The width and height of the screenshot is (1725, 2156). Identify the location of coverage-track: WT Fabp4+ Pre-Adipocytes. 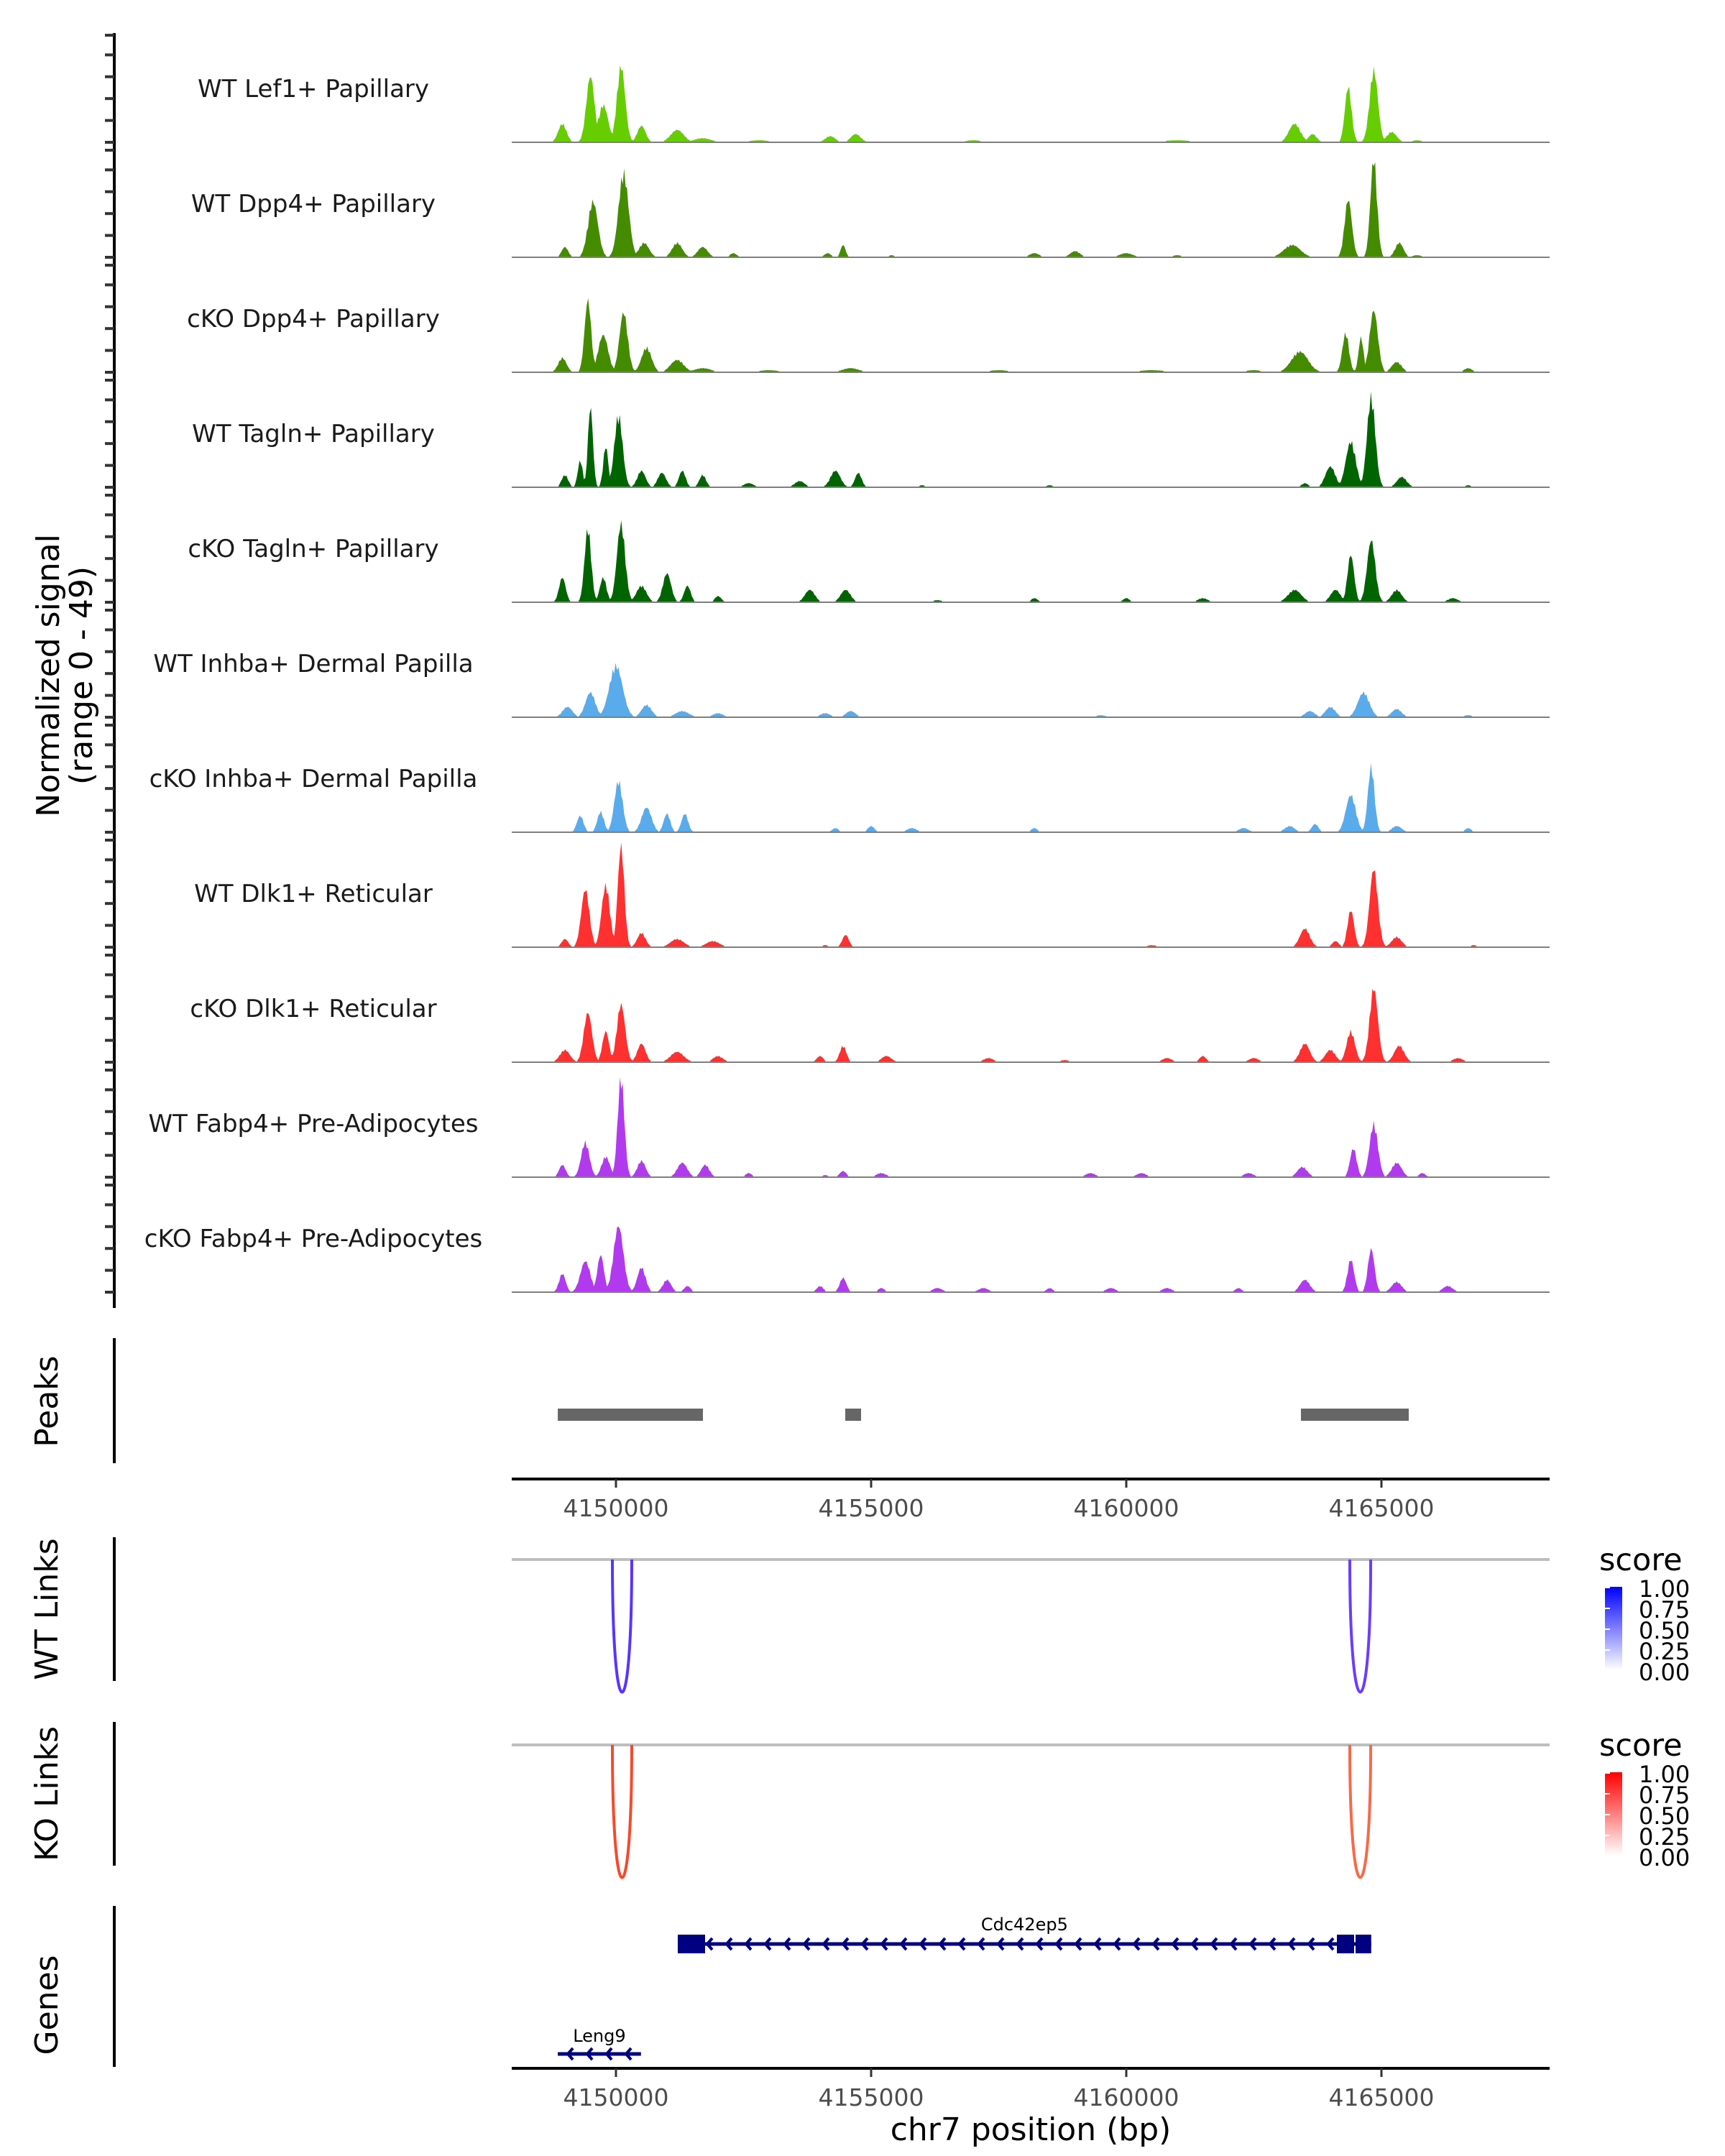
(849, 1127).